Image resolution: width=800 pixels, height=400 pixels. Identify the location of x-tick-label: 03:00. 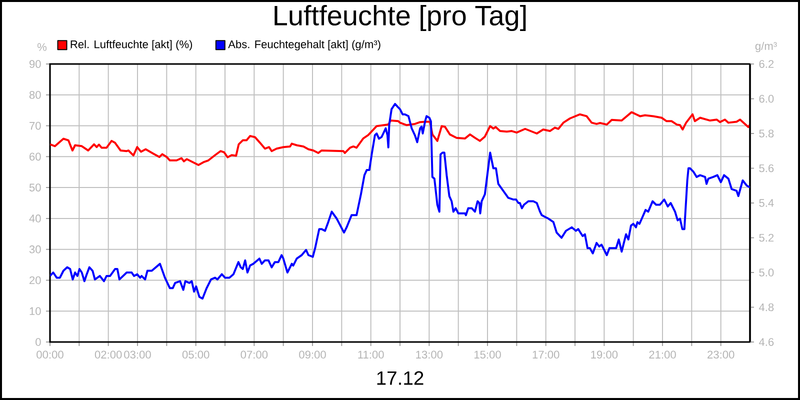
(137, 354).